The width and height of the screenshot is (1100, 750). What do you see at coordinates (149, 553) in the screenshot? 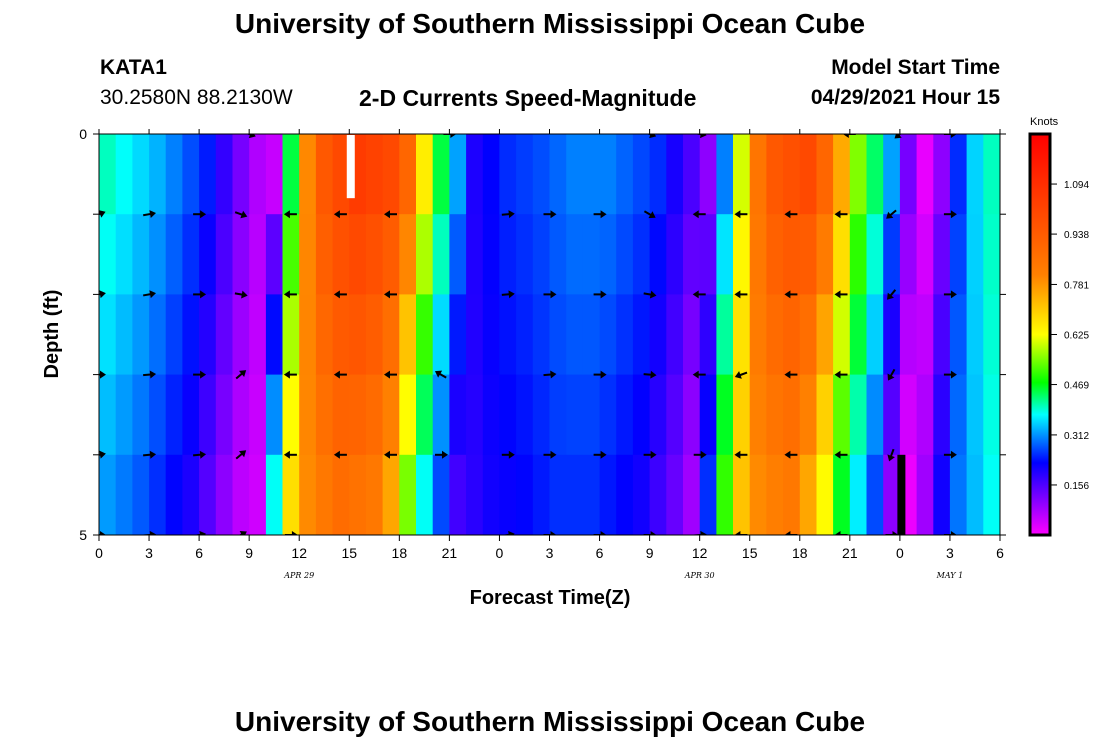
I see `x-tick-label: 3` at bounding box center [149, 553].